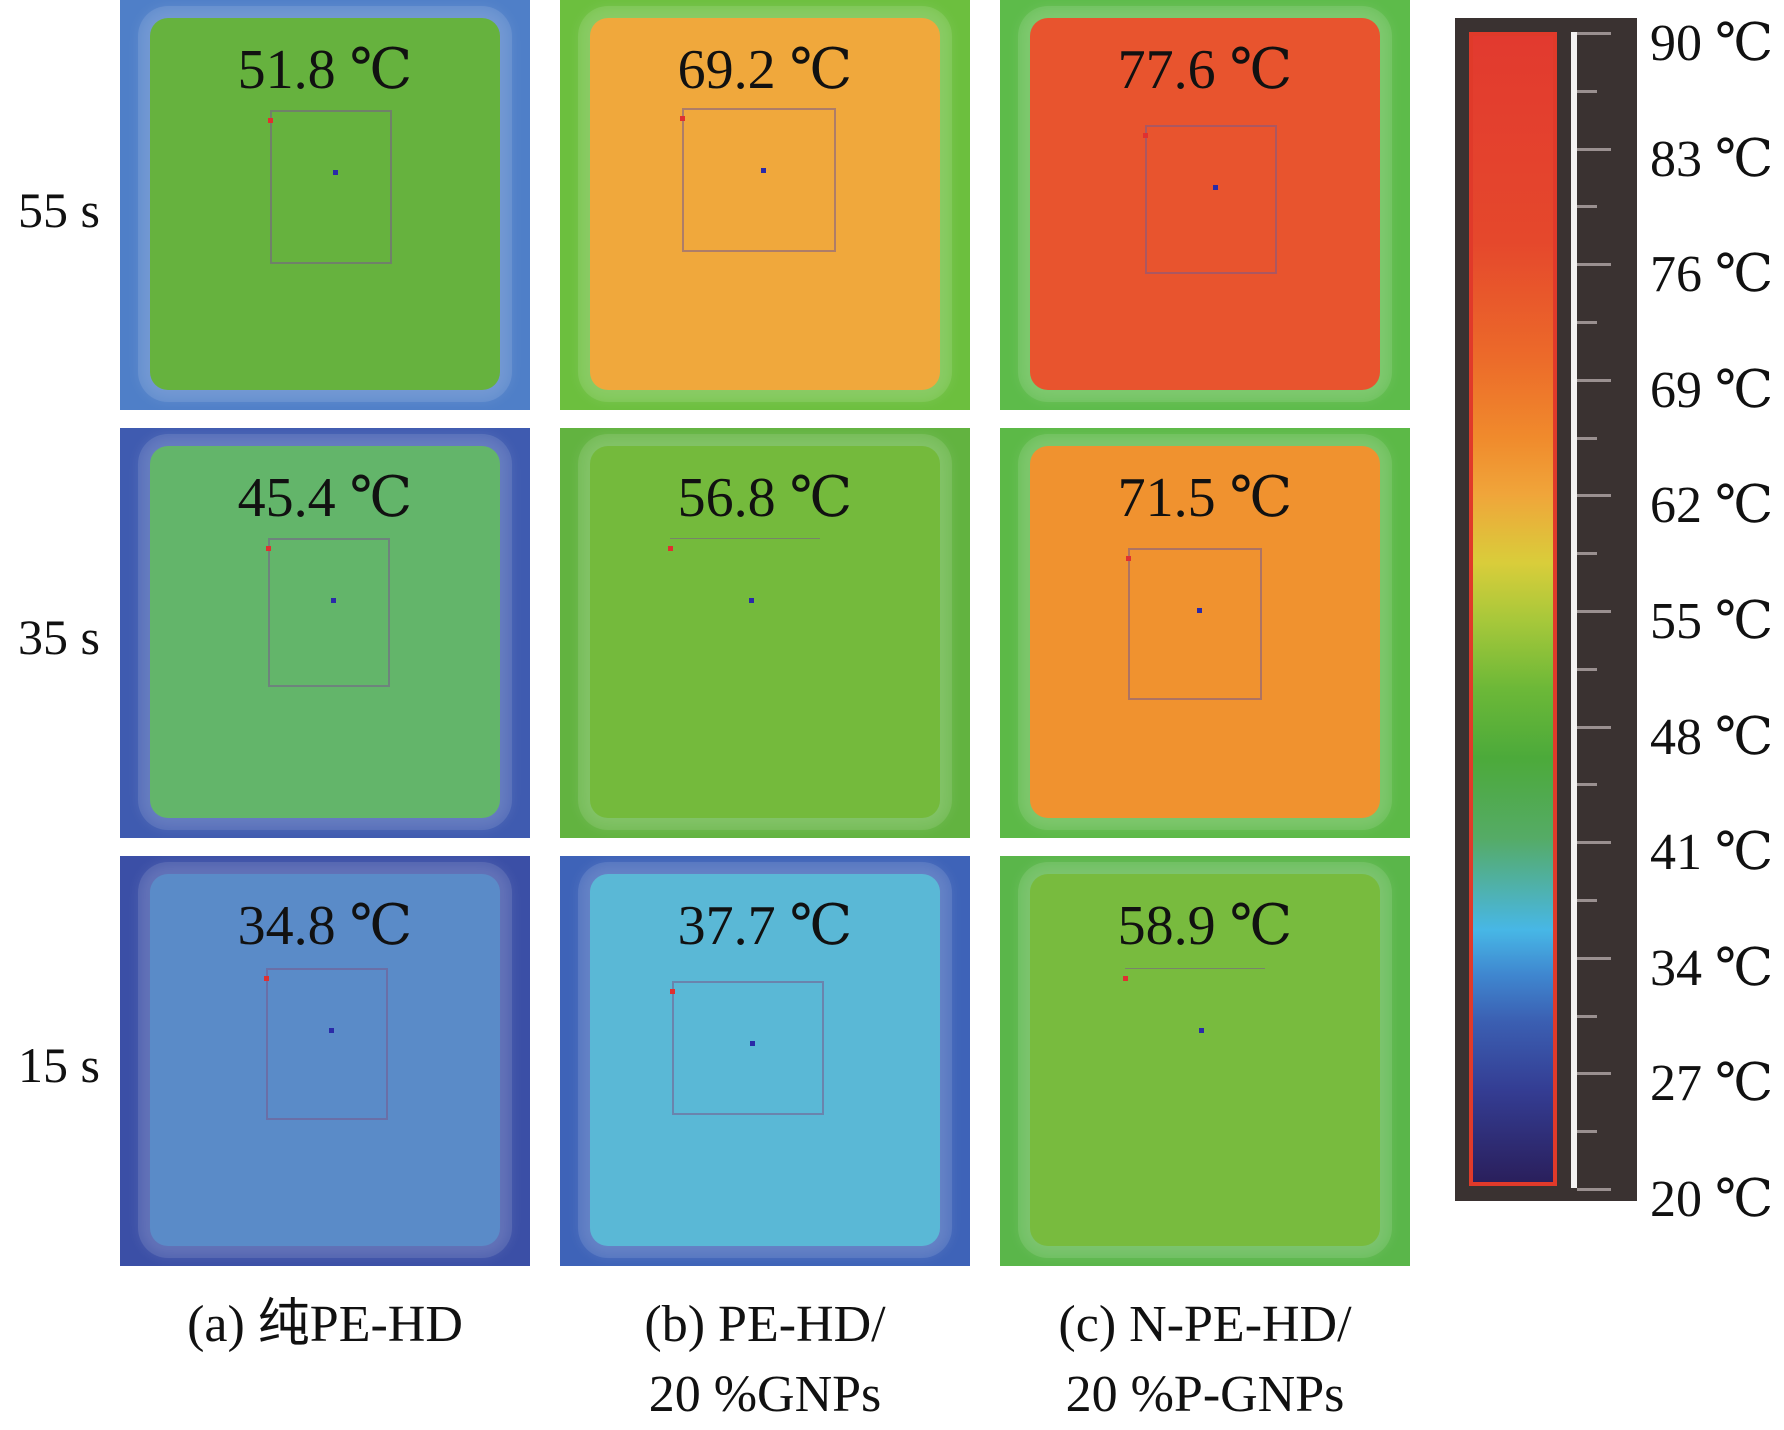  I want to click on caption-a: (a) 纯PE-HD, so click(325, 1325).